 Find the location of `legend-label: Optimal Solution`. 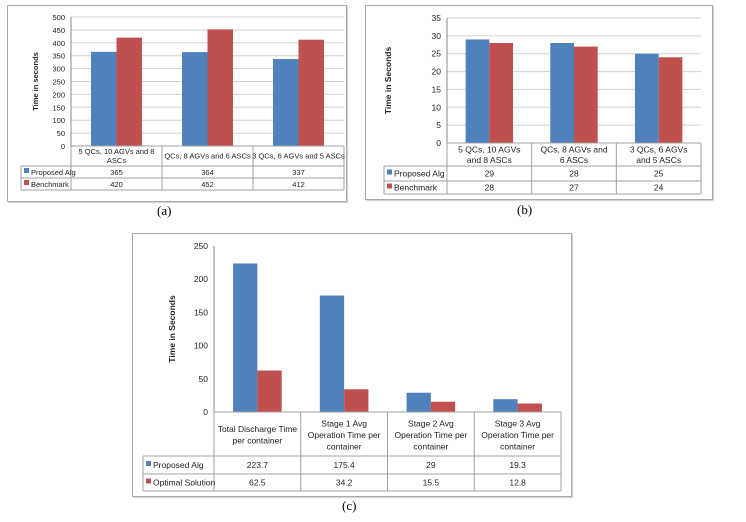

legend-label: Optimal Solution is located at coordinates (184, 483).